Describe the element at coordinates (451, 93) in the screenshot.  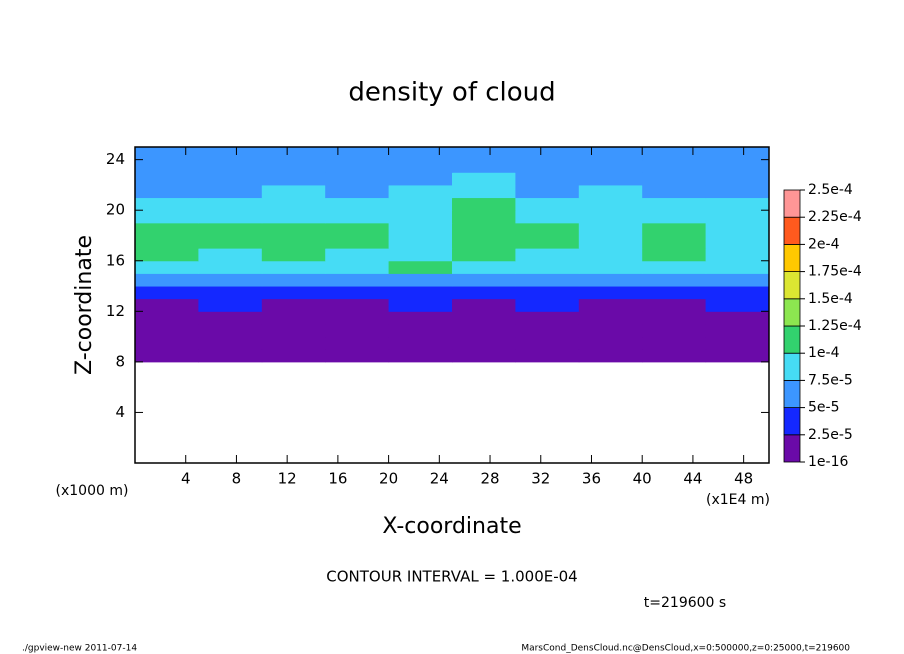
I see `chart-title: density of cloud` at that location.